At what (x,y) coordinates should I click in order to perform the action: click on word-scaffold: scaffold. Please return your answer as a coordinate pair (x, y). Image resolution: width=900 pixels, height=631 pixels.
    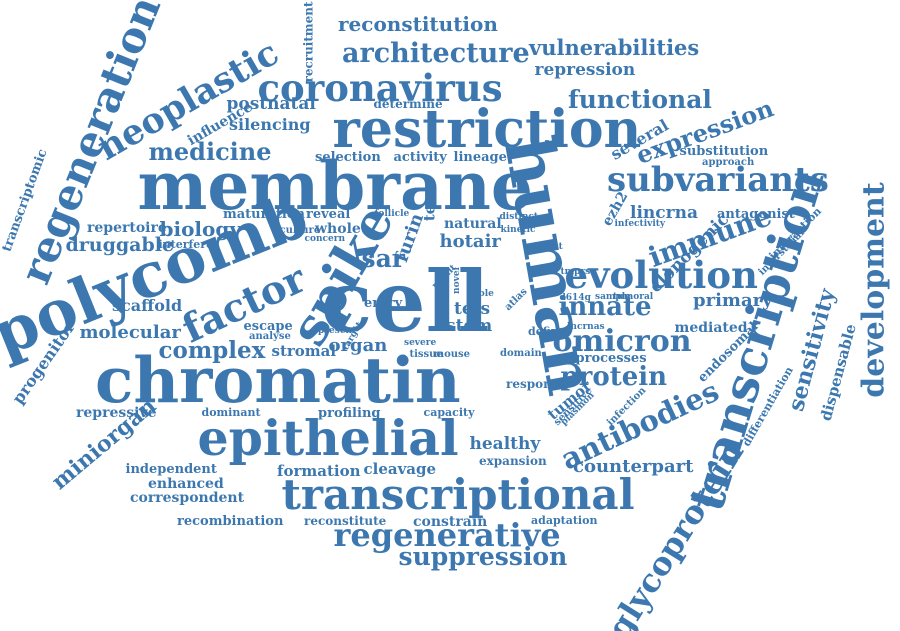
    Looking at the image, I should click on (147, 305).